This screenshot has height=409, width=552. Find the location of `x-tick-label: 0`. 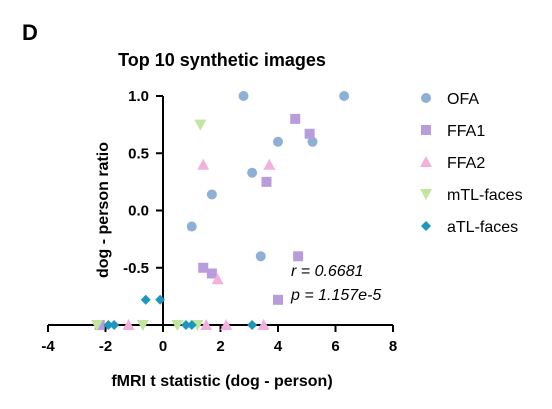

x-tick-label: 0 is located at coordinates (163, 346).